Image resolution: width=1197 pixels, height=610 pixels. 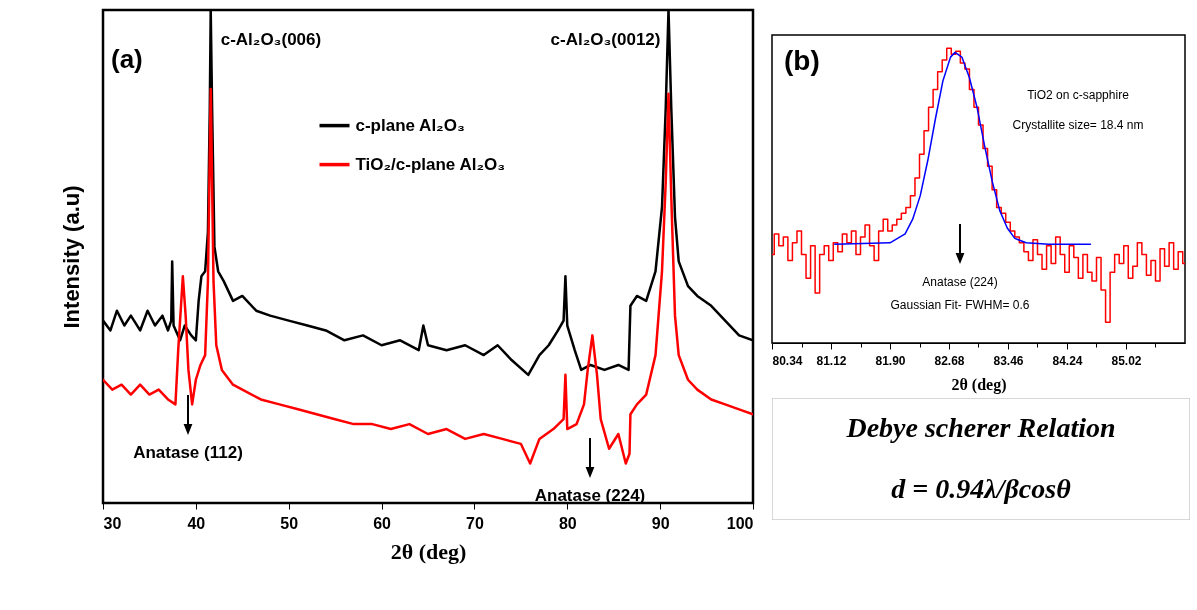 What do you see at coordinates (787, 360) in the screenshot?
I see `x-tick-label: 80.34` at bounding box center [787, 360].